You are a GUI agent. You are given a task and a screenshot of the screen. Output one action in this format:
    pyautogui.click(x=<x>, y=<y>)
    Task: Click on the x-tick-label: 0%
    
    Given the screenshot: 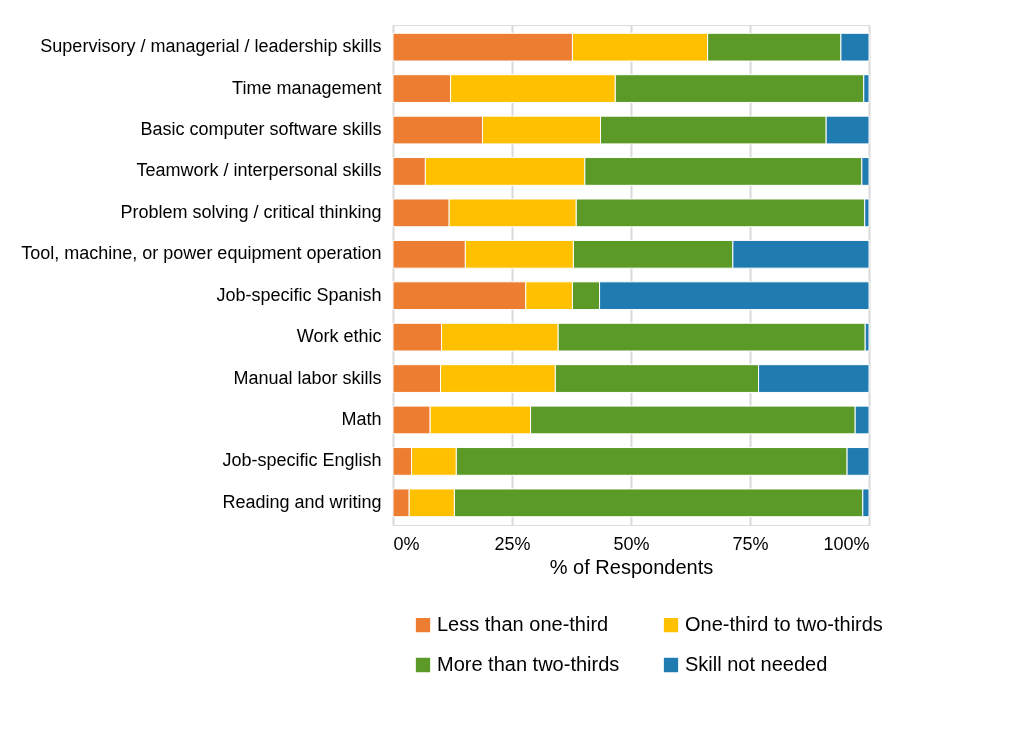 What is the action you would take?
    pyautogui.click(x=406, y=543)
    